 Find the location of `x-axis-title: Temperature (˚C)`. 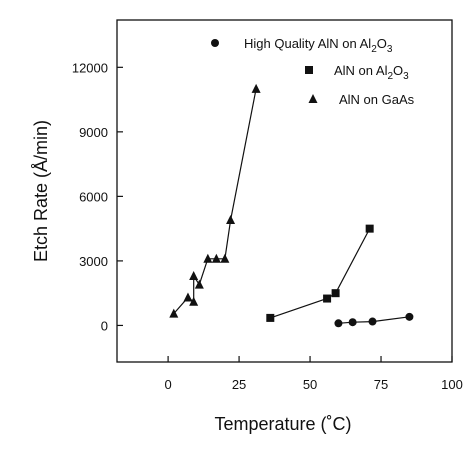

x-axis-title: Temperature (˚C) is located at coordinates (282, 424).